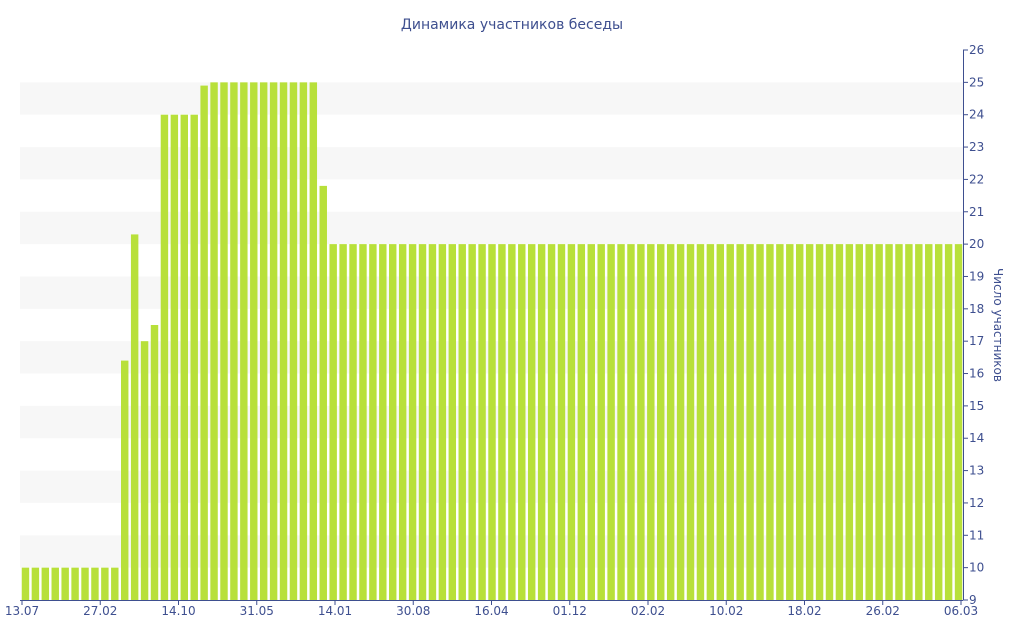  Describe the element at coordinates (973, 325) in the screenshot. I see `y-axis: 9 10 11 12 13 14 15 16 17 18 19 20 21 22 23 24 25 26` at that location.